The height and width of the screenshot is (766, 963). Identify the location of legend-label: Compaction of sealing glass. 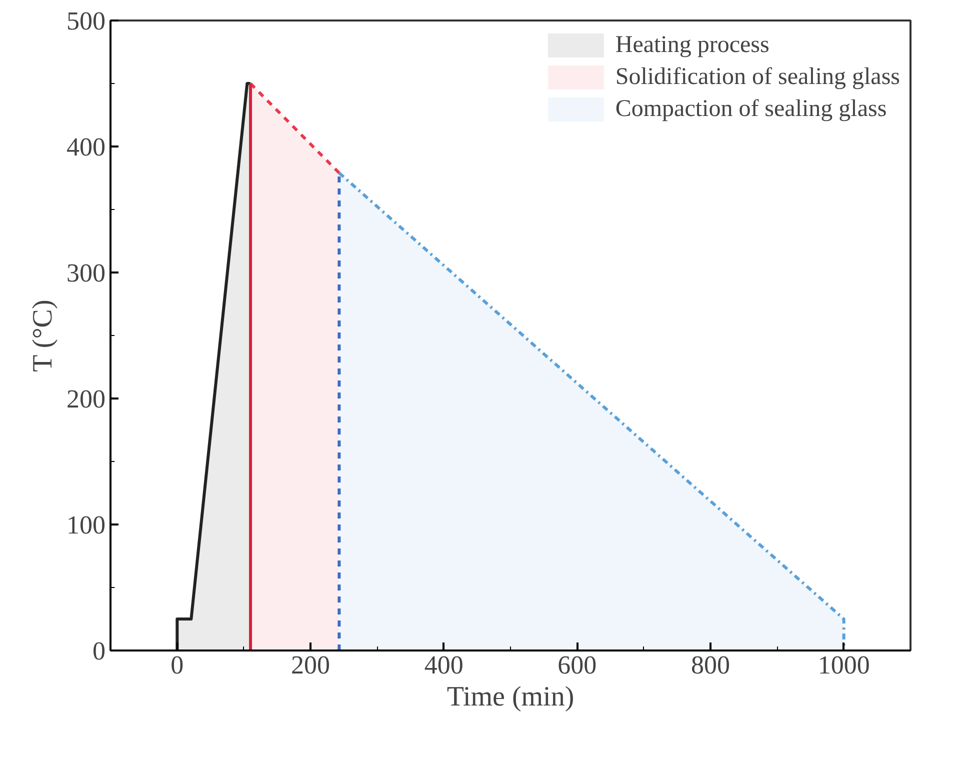
(751, 109).